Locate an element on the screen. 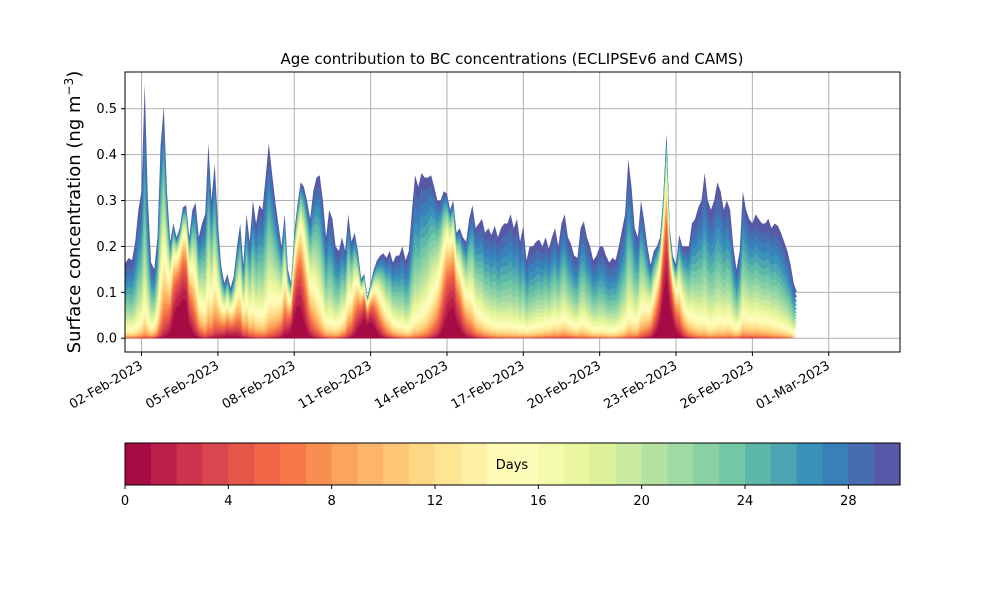 Image resolution: width=1000 pixels, height=600 pixels. colorbar-tick-label: 8 is located at coordinates (332, 501).